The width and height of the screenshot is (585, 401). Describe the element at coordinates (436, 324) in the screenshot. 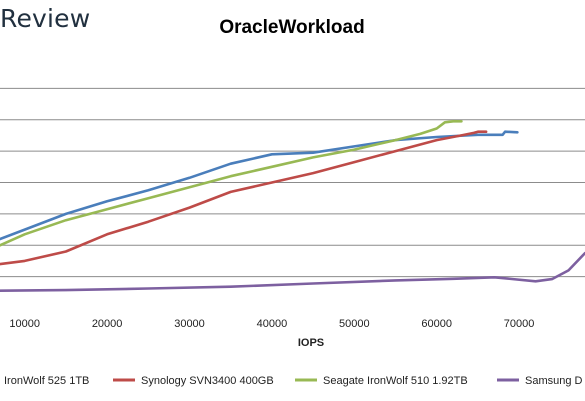

I see `x-tick-label-5: 60000` at that location.